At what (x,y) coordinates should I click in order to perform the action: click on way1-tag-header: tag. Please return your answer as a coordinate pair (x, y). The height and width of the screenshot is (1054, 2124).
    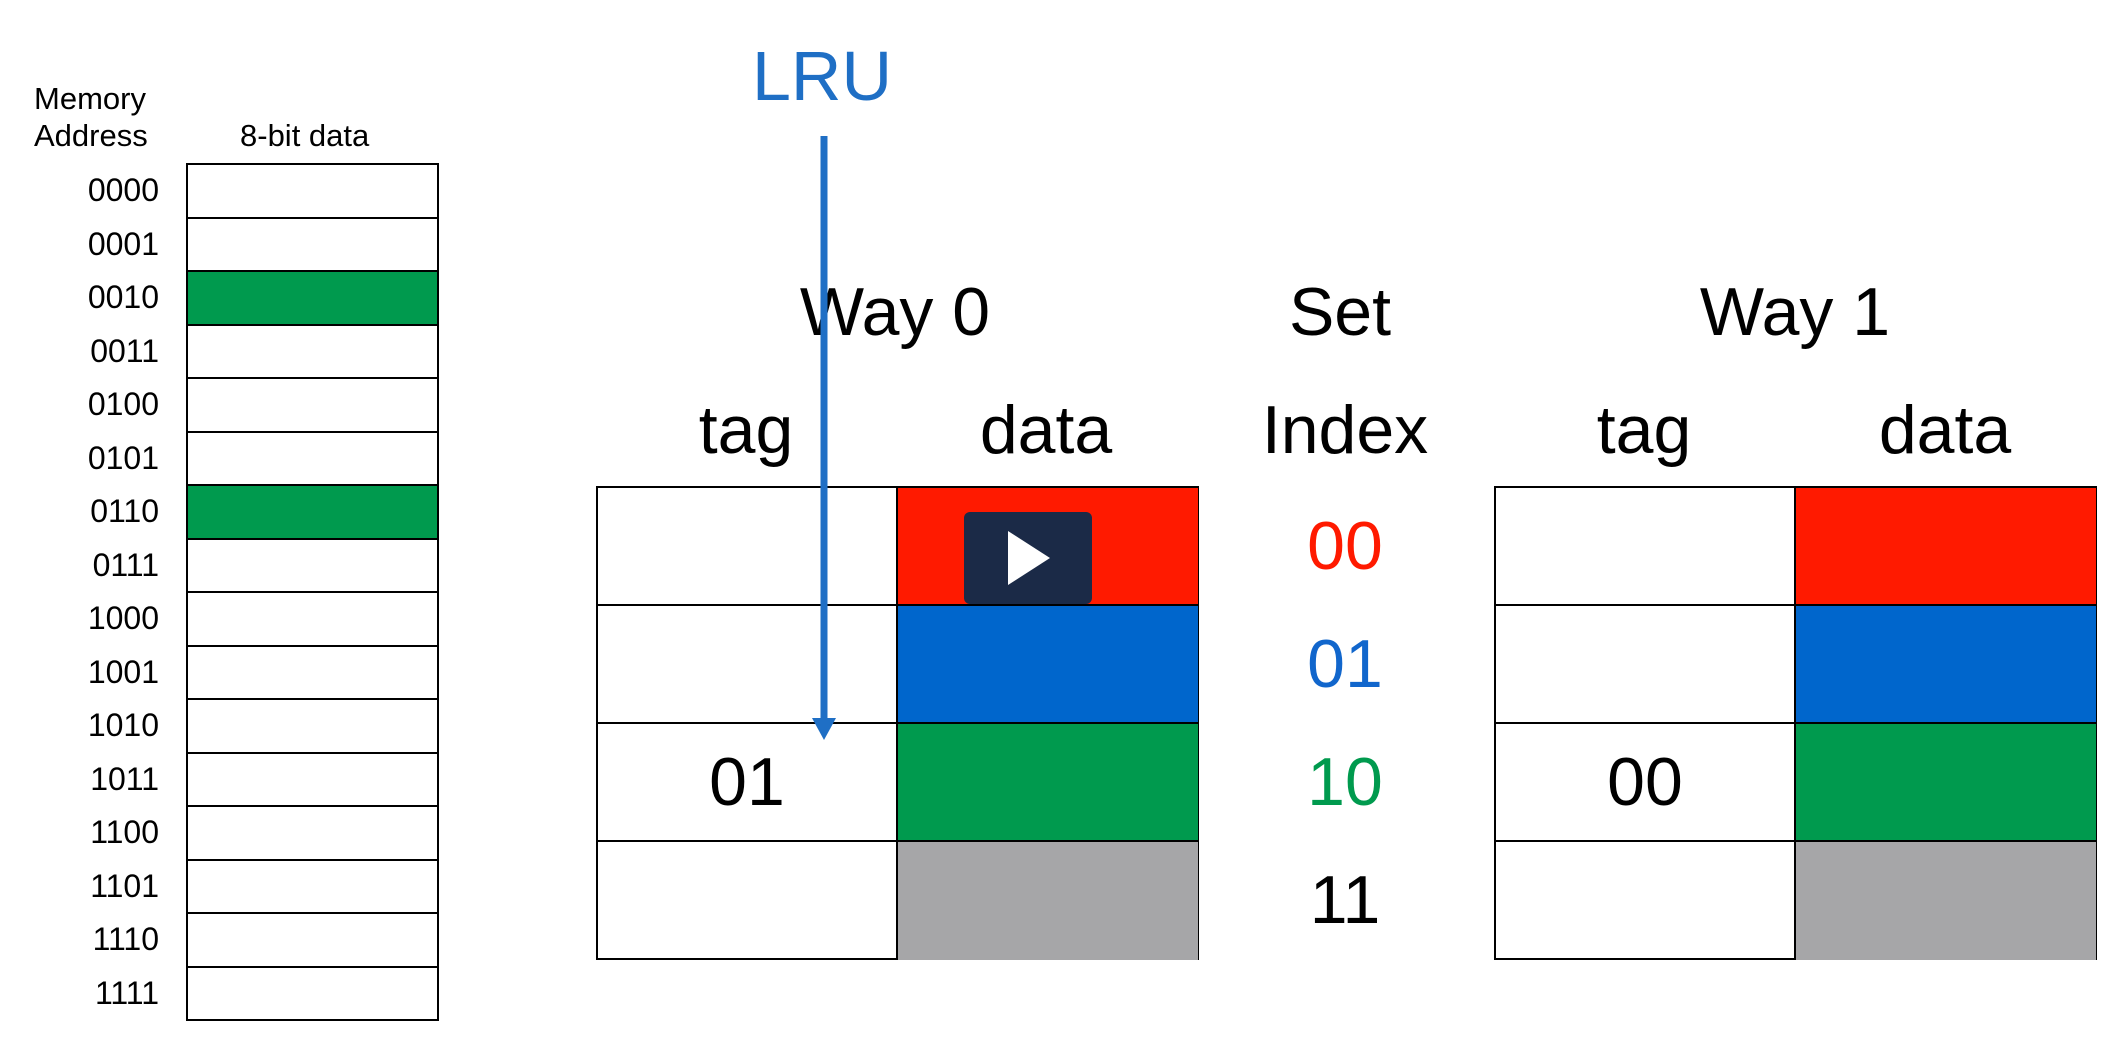
    Looking at the image, I should click on (1644, 430).